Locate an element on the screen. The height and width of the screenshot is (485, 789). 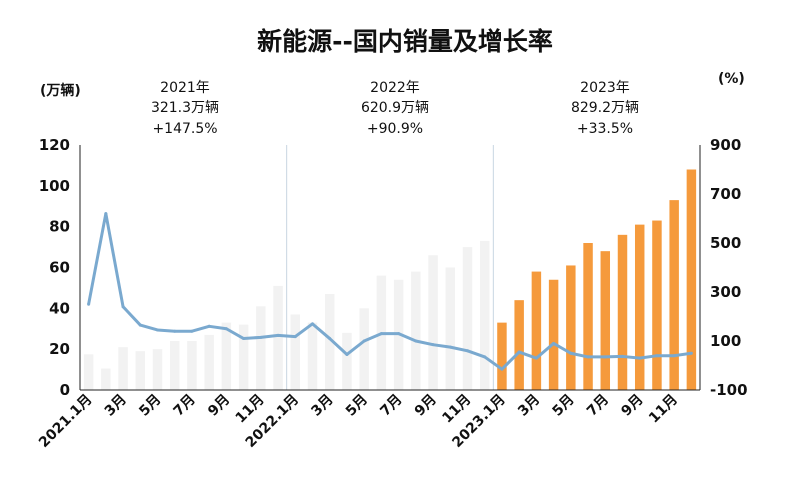
x-tick-label-16: 5月 is located at coordinates (357, 406).